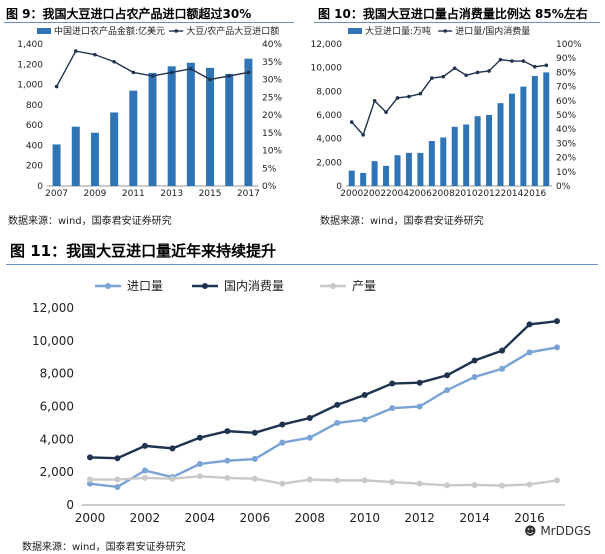 The height and width of the screenshot is (554, 605). What do you see at coordinates (176, 31) in the screenshot?
I see `fig9-legend-line-marker` at bounding box center [176, 31].